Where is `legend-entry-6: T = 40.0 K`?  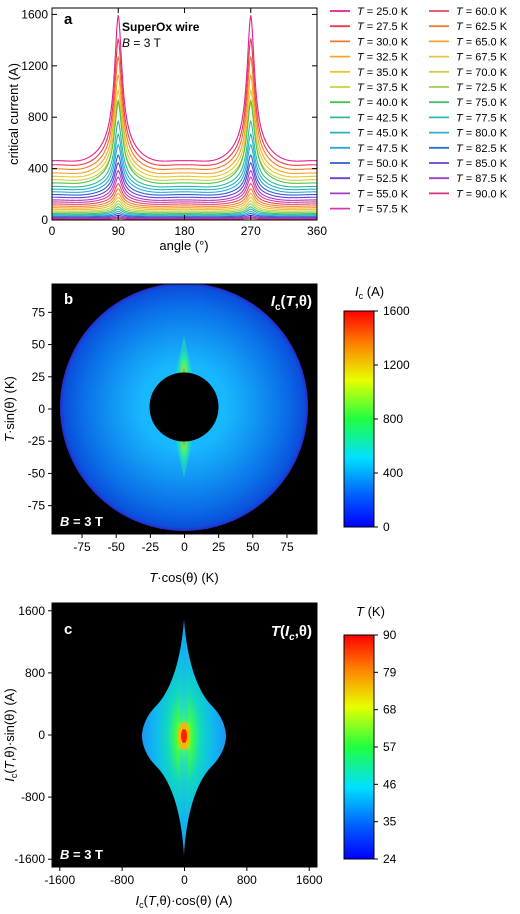
legend-entry-6: T = 40.0 K is located at coordinates (383, 103).